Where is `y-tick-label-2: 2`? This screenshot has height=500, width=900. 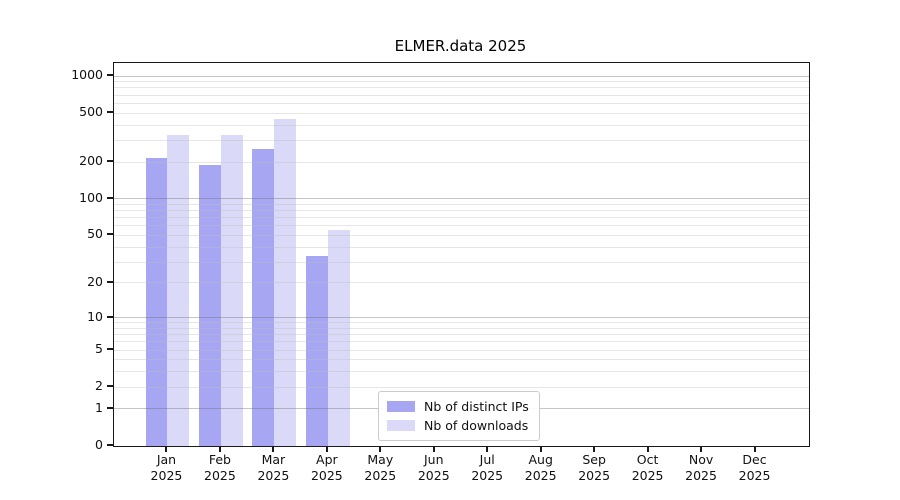 y-tick-label-2: 2 is located at coordinates (99, 386).